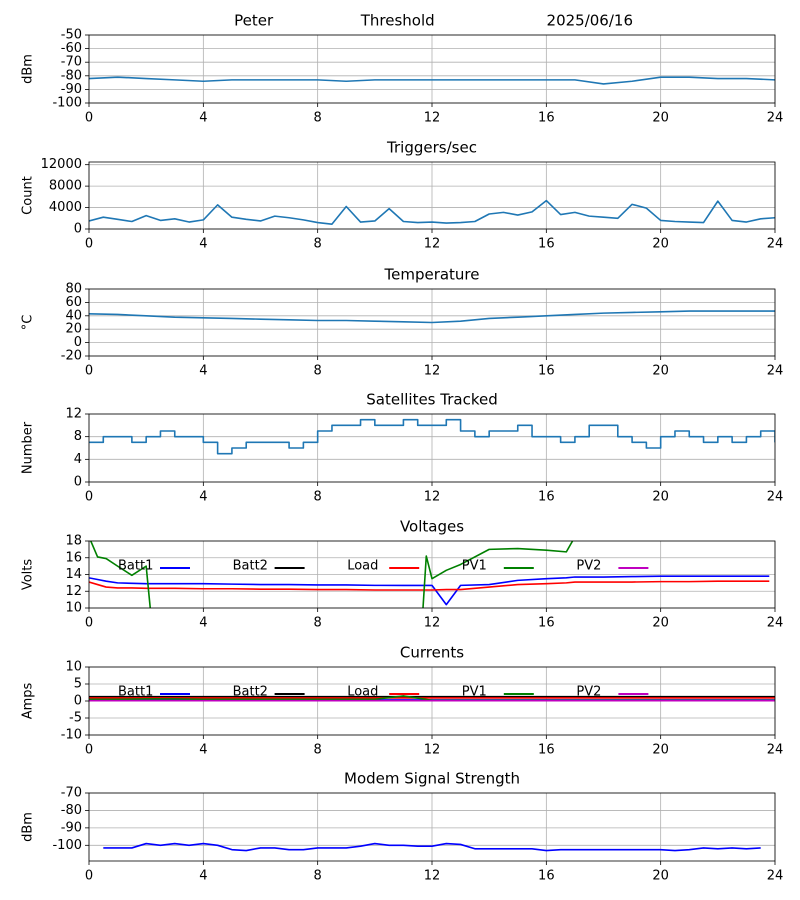 The width and height of the screenshot is (800, 900). Describe the element at coordinates (590, 21) in the screenshot. I see `chart-title: 2025/06/16` at that location.